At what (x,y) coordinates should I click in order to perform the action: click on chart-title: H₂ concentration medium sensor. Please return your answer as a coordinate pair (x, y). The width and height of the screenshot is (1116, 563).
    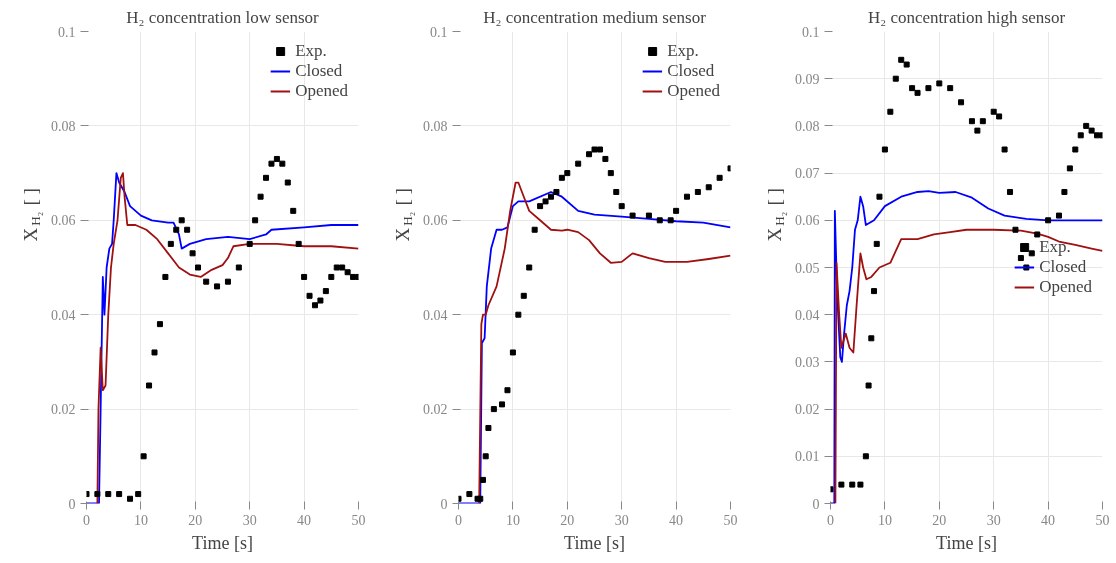
    Looking at the image, I should click on (595, 17).